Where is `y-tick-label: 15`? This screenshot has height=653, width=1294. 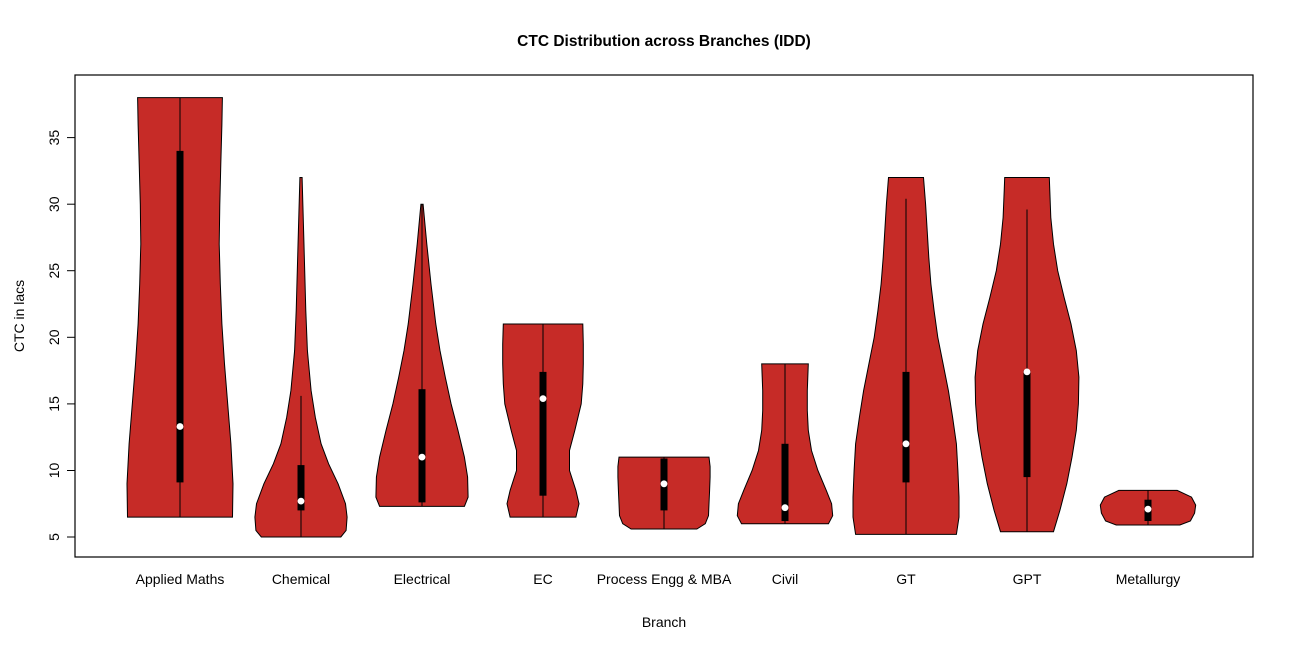
y-tick-label: 15 is located at coordinates (54, 404).